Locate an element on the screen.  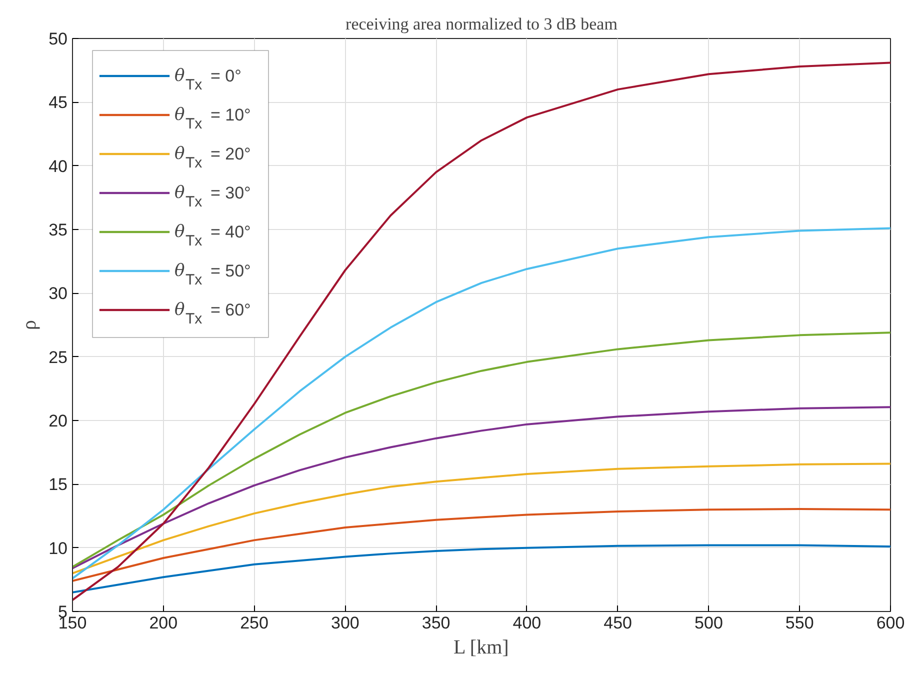
x-tick-label: 200 is located at coordinates (163, 623).